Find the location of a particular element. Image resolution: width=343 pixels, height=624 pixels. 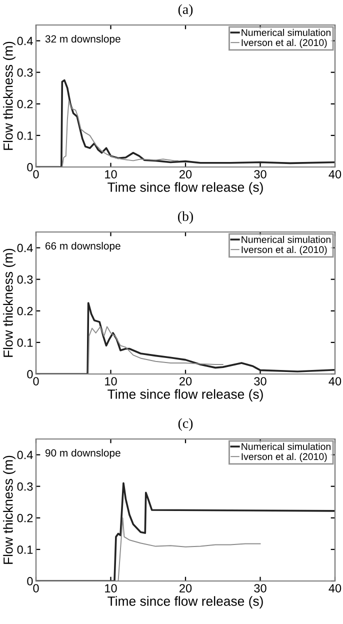

chart-title: (b) is located at coordinates (185, 217).